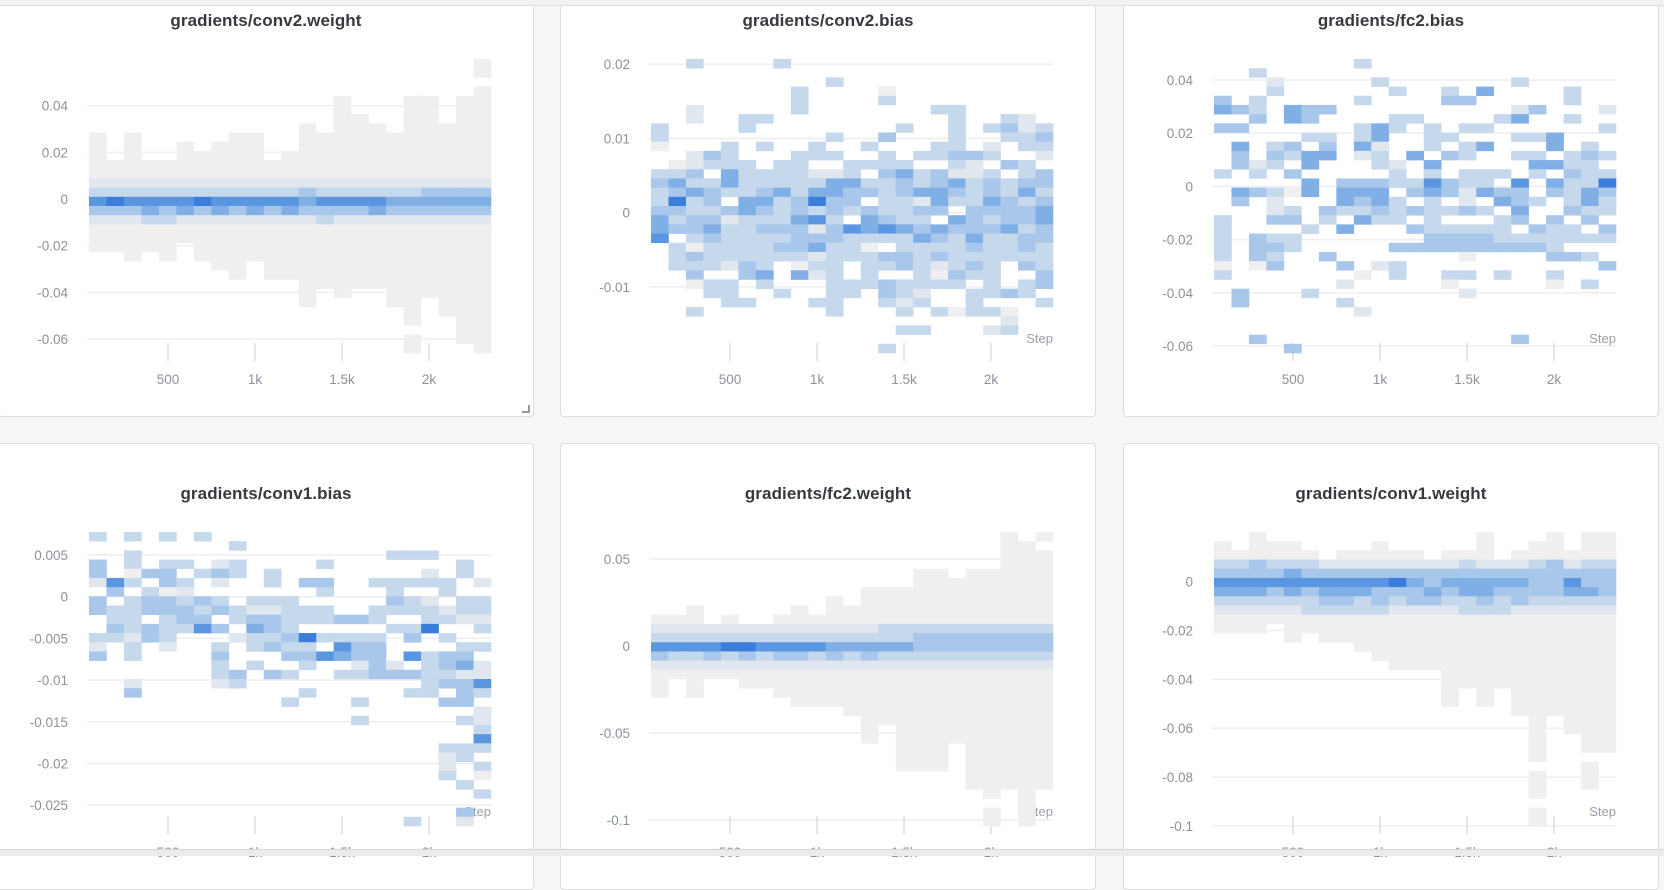 This screenshot has width=1664, height=890. What do you see at coordinates (64, 199) in the screenshot?
I see `y-tick-label: 0` at bounding box center [64, 199].